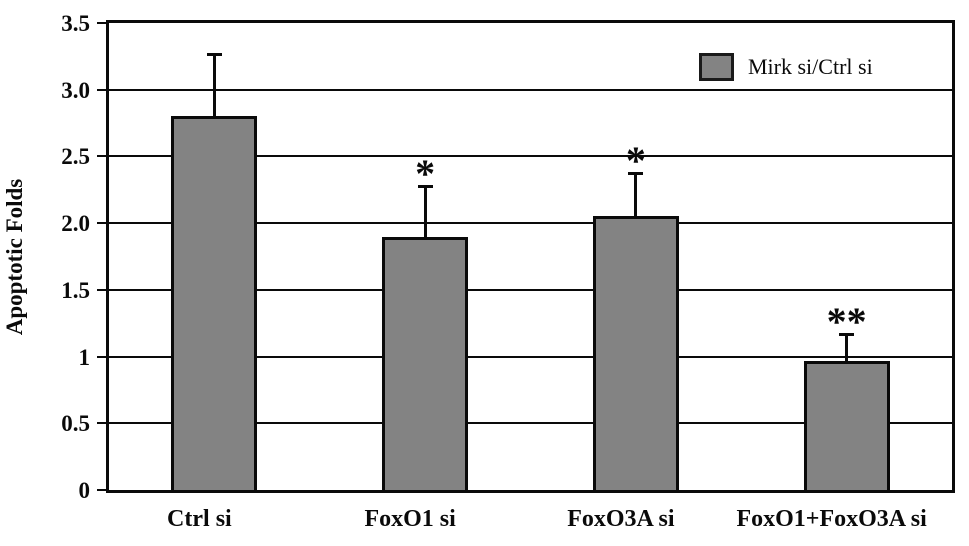  I want to click on x-category-label: Ctrl si, so click(199, 519).